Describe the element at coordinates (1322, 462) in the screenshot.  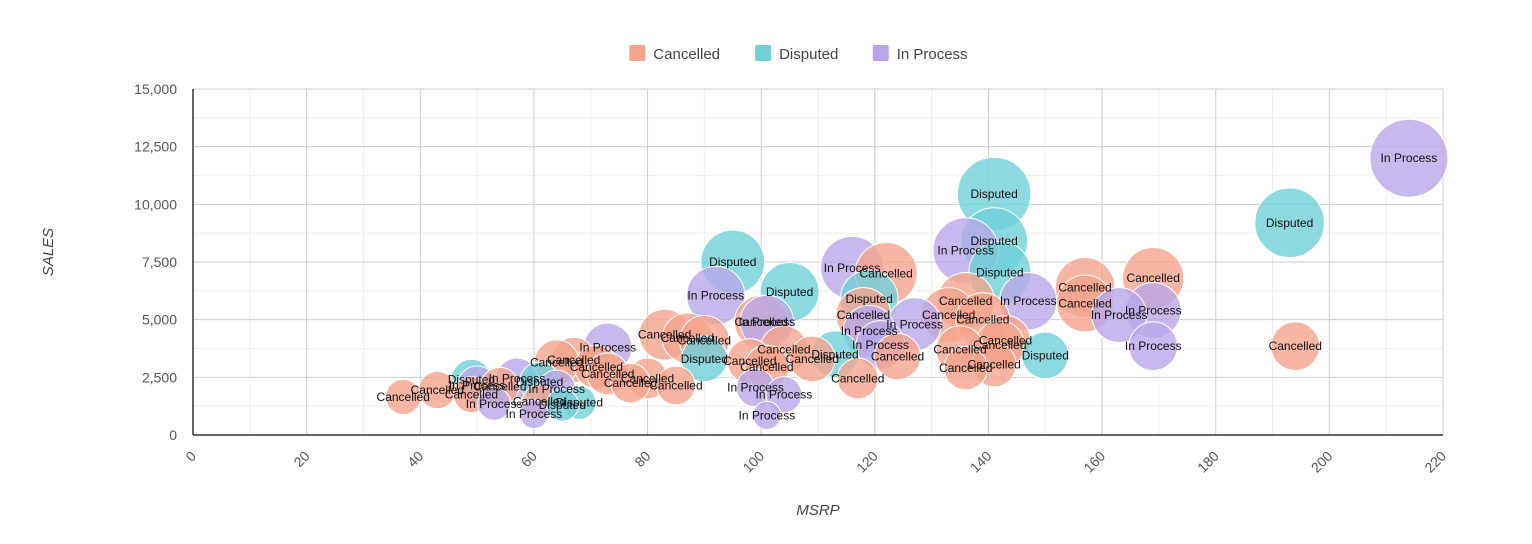
I see `x-tick-label: 200` at that location.